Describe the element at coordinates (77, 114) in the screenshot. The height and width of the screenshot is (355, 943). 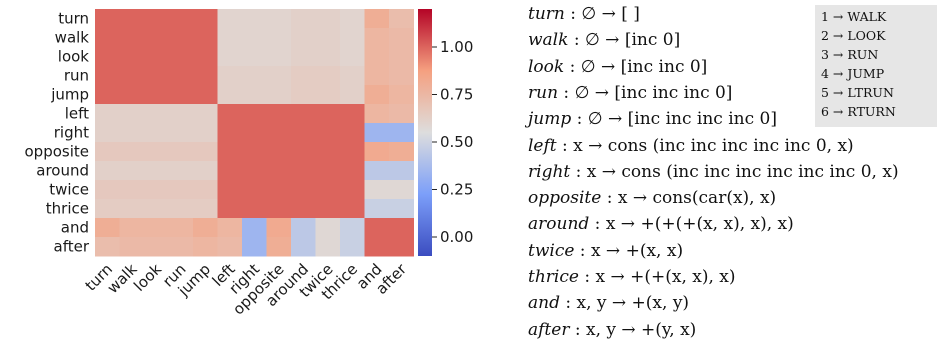
I see `row-label: left` at that location.